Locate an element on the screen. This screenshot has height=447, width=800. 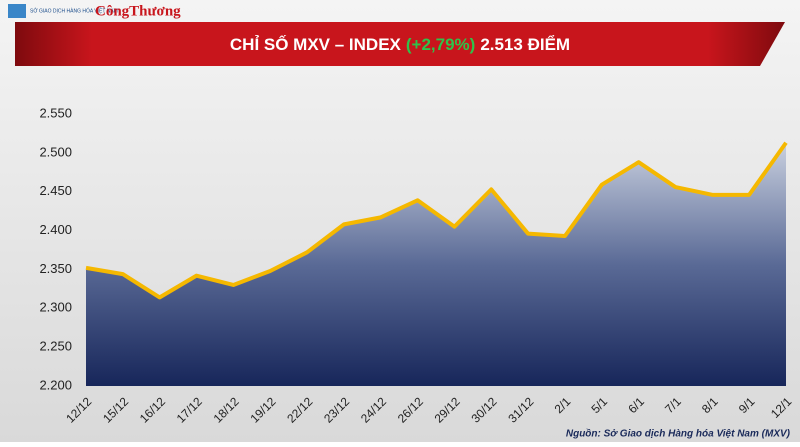
y-tick-label: 2.550 is located at coordinates (55, 112).